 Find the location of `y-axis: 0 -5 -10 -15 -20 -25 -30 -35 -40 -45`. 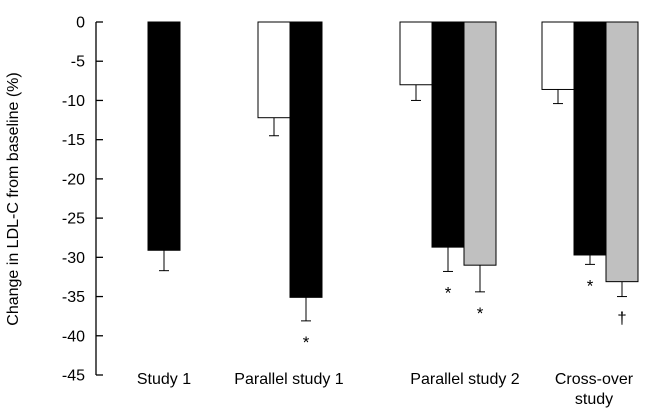

y-axis: 0 -5 -10 -15 -20 -25 -30 -35 -40 -45 is located at coordinates (82, 200).